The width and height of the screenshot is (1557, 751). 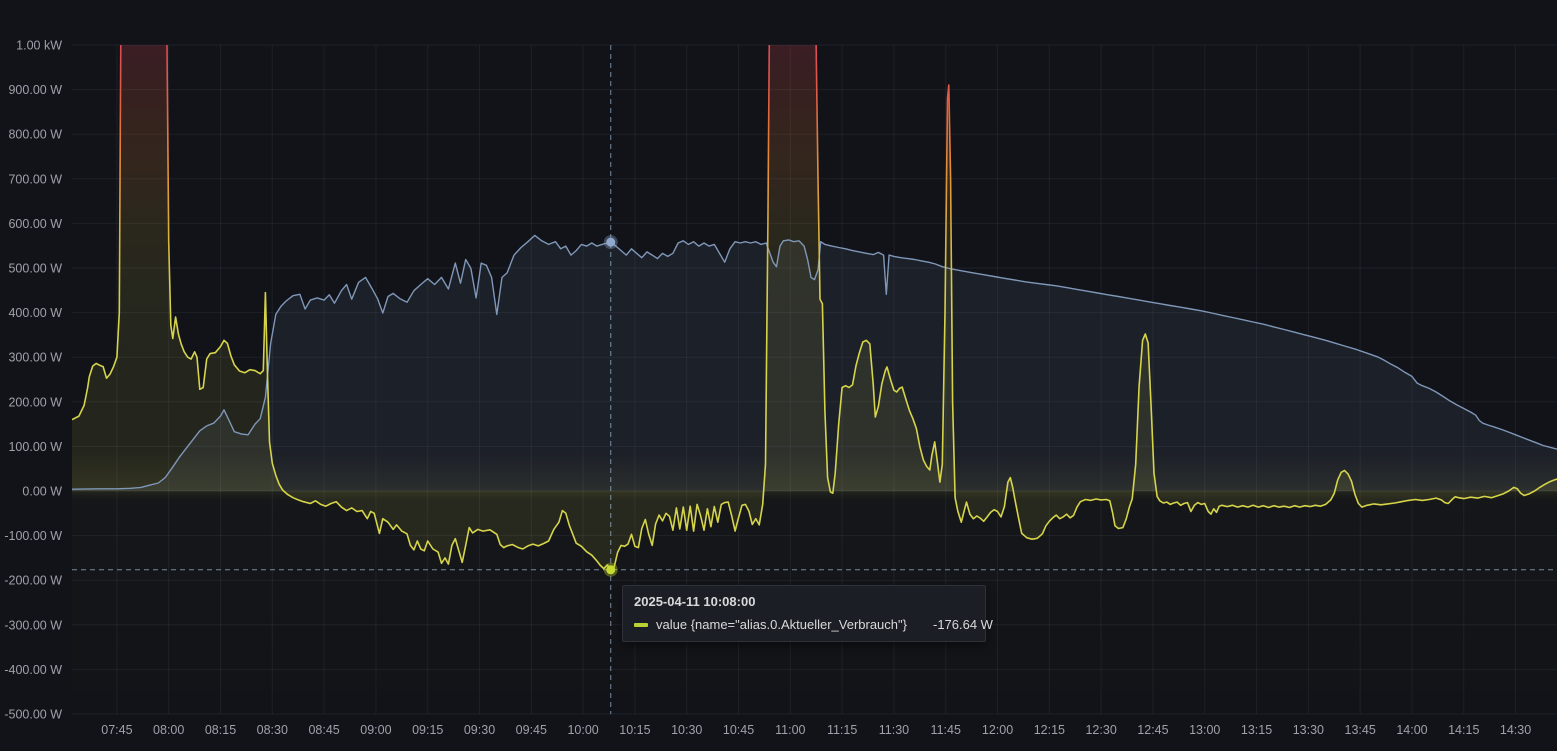 What do you see at coordinates (1360, 730) in the screenshot?
I see `x-axis-tick: 13:45` at bounding box center [1360, 730].